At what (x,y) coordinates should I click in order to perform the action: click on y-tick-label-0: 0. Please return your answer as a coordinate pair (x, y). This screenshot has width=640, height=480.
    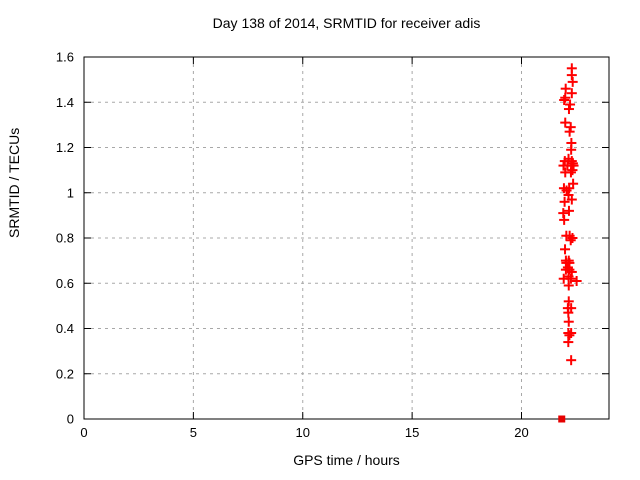
    Looking at the image, I should click on (70, 419).